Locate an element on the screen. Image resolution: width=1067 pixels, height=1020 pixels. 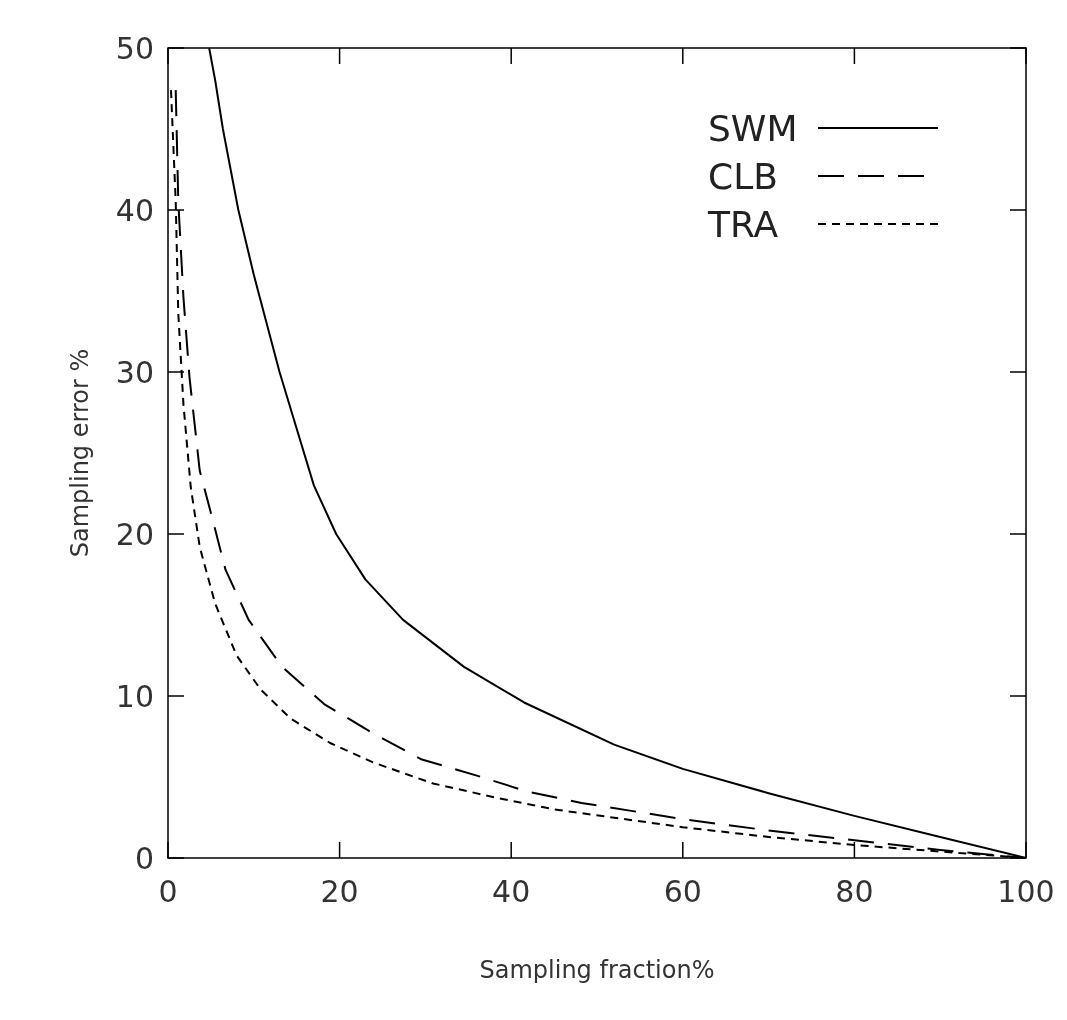
x-axis-title: Sampling fraction% is located at coordinates (597, 970).